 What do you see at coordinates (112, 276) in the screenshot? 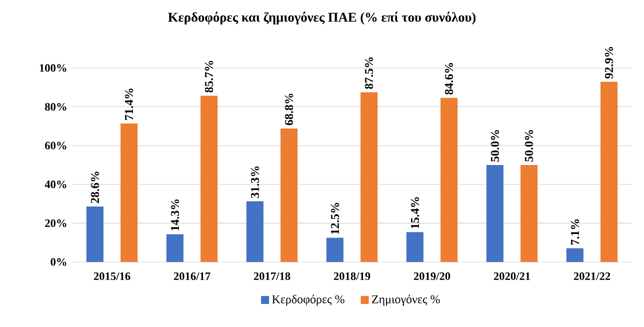
I see `x-tick-label: 2015/16` at bounding box center [112, 276].